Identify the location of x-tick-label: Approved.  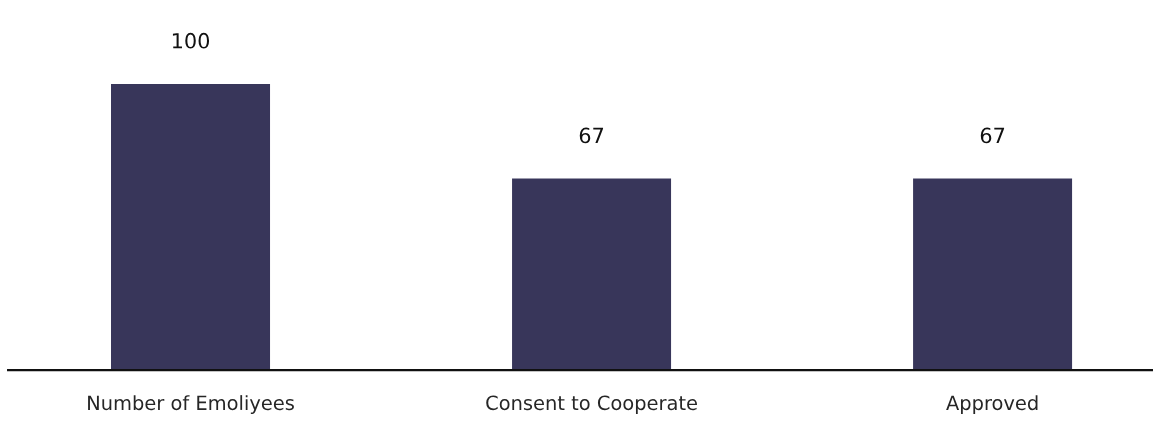
(992, 404).